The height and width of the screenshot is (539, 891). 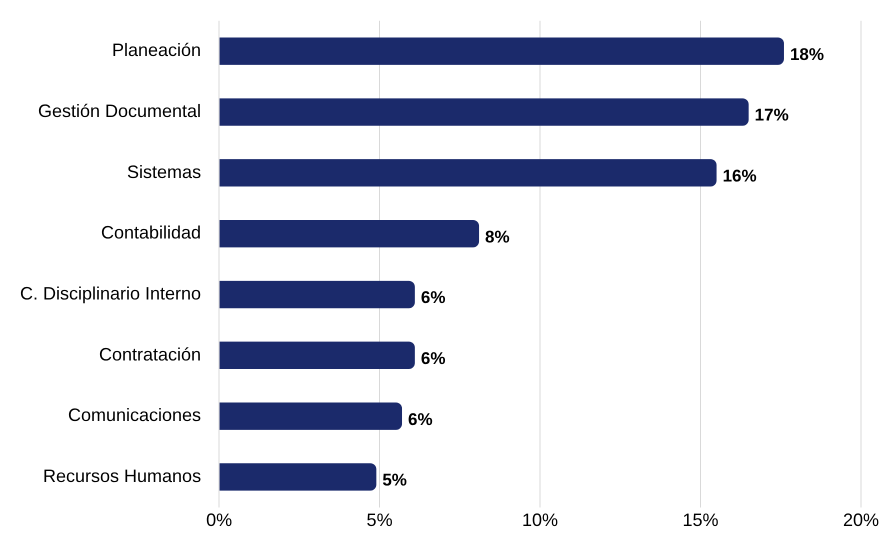 I want to click on x-tick-label: 15%, so click(x=700, y=520).